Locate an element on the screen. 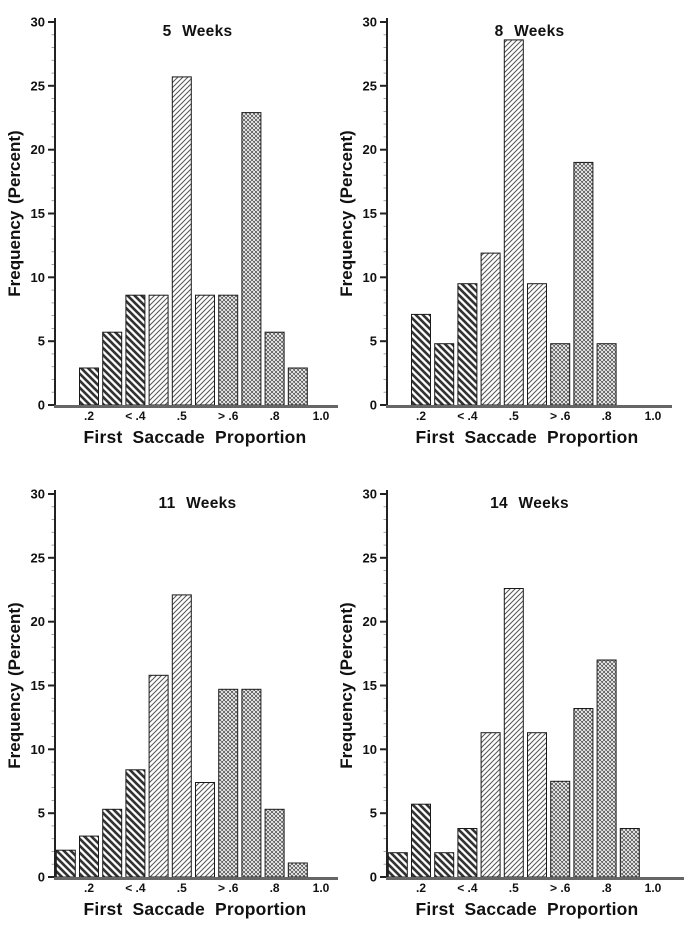  panel-title: 8 Weeks is located at coordinates (529, 31).